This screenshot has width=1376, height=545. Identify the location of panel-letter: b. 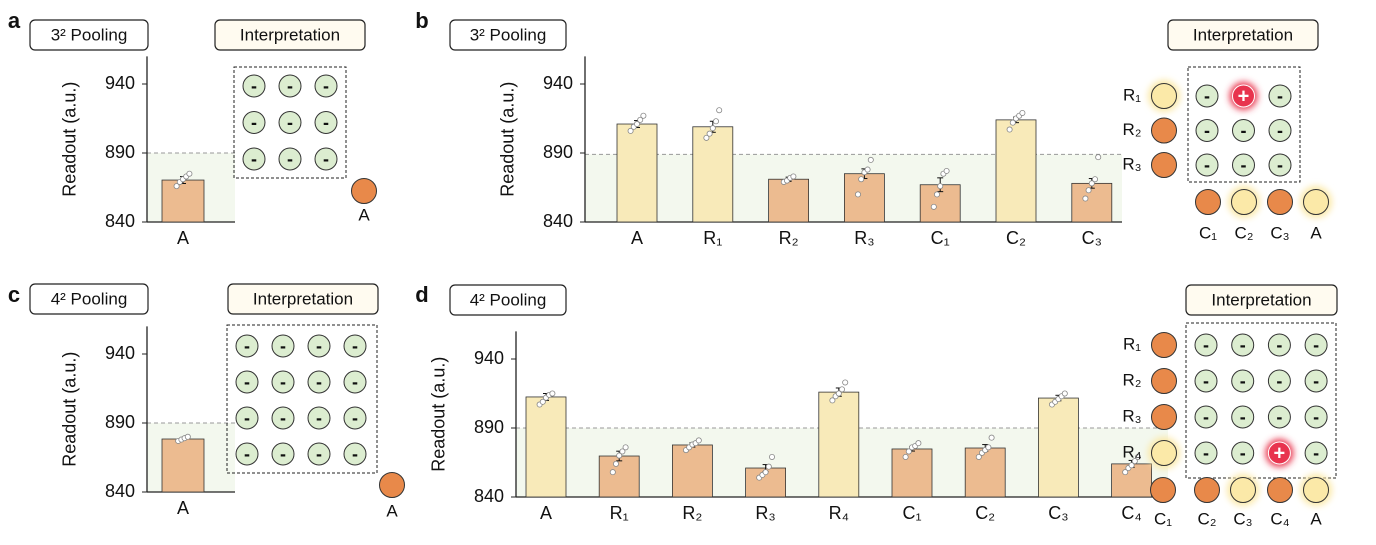
(421, 20).